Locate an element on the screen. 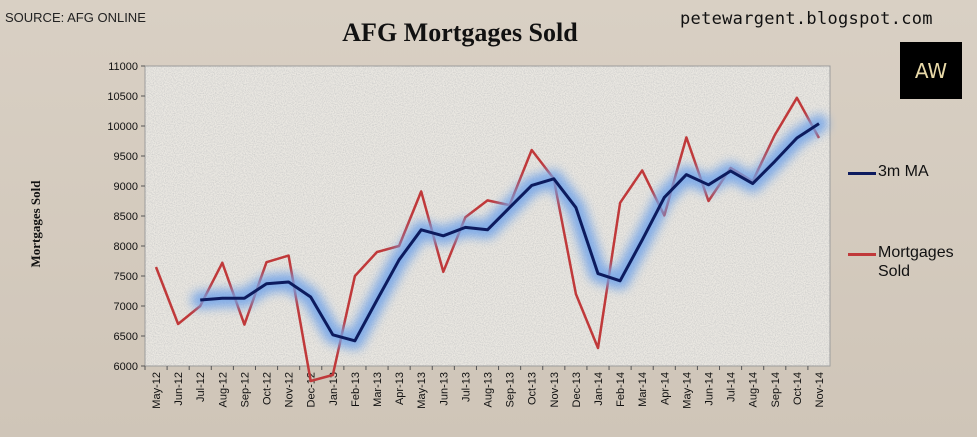 The height and width of the screenshot is (437, 977). x-tick-label: Mar-14 is located at coordinates (643, 389).